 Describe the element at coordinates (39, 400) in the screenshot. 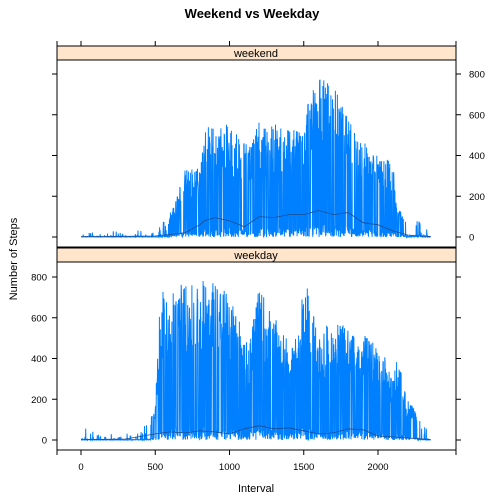

I see `y-tick-label-weekday: 200` at that location.